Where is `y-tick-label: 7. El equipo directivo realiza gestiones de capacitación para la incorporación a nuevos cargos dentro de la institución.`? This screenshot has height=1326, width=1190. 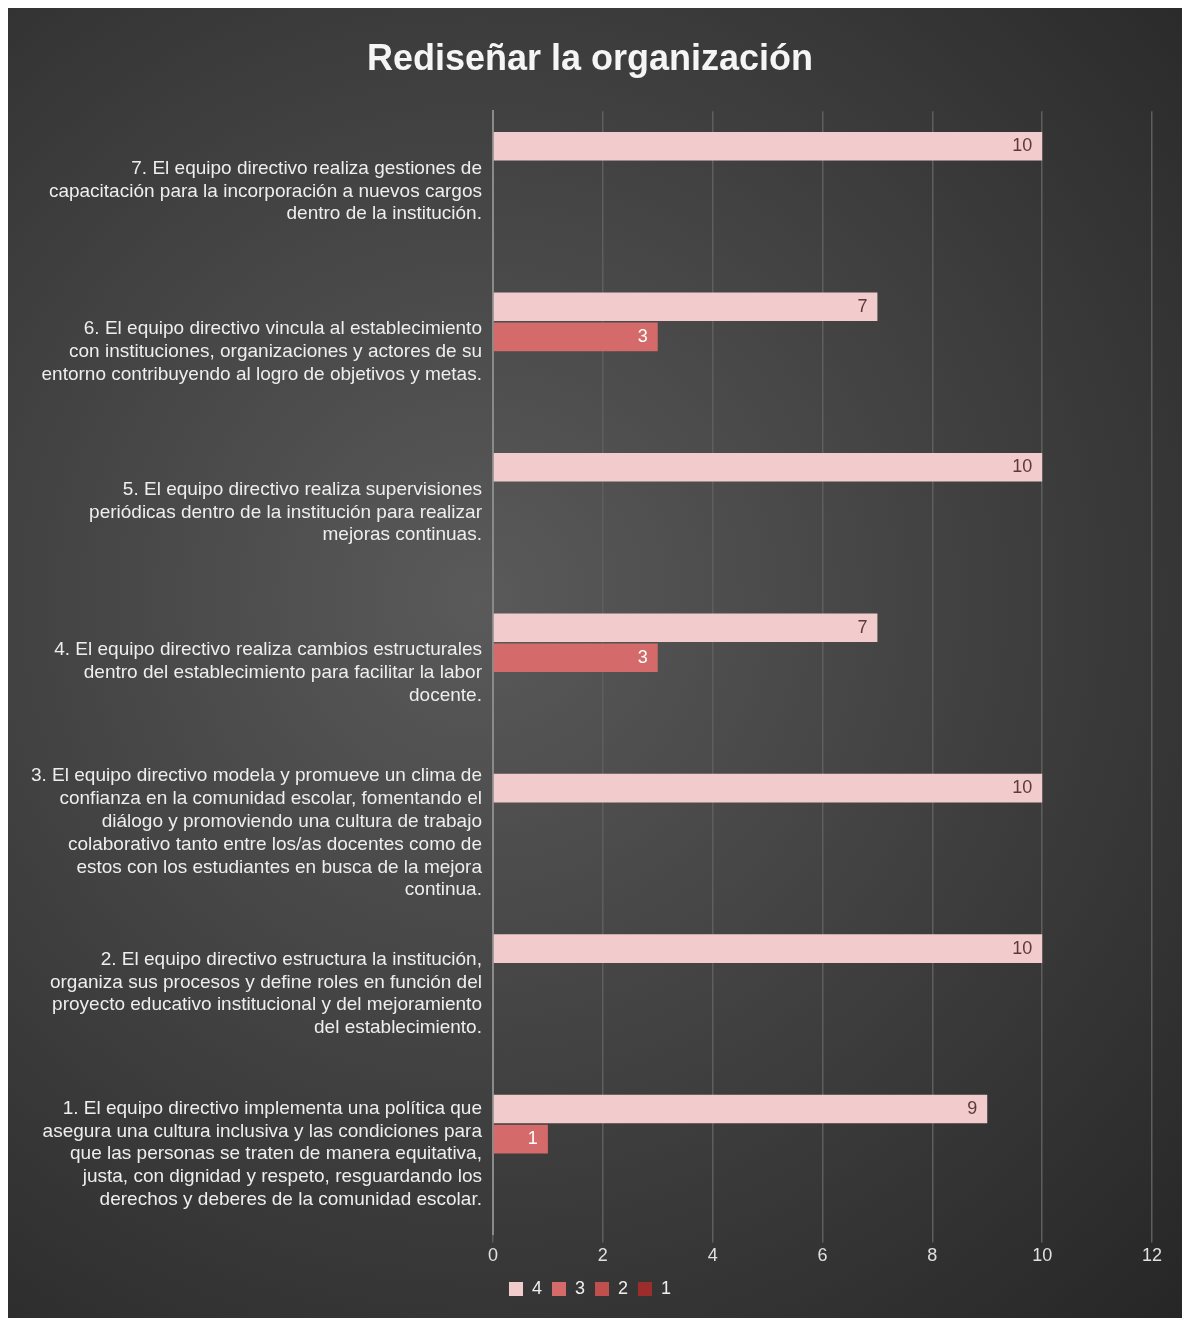 y-tick-label: 7. El equipo directivo realiza gestiones de capacitación para la incorporación a nuevos cargos dentro de la institución. is located at coordinates (265, 190).